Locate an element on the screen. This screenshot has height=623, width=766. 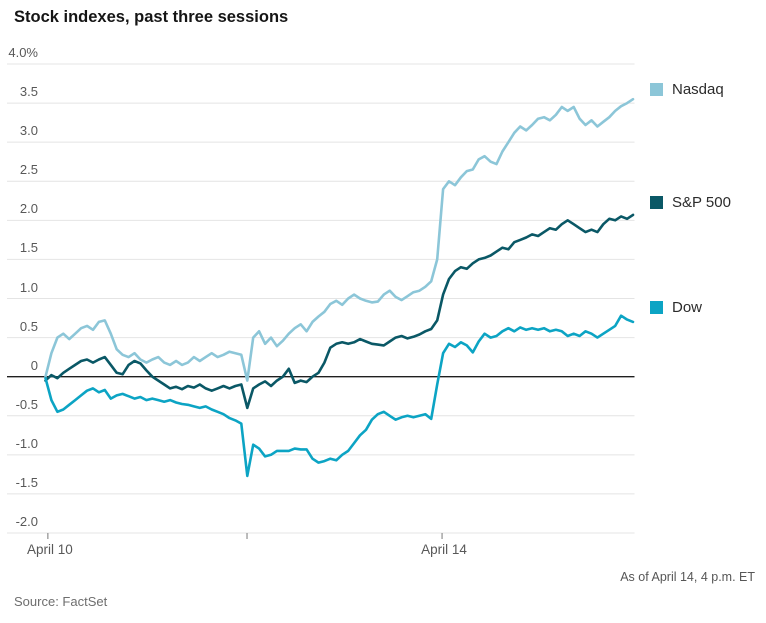
legend-item-nasdaq: Nasdaq is located at coordinates (687, 89).